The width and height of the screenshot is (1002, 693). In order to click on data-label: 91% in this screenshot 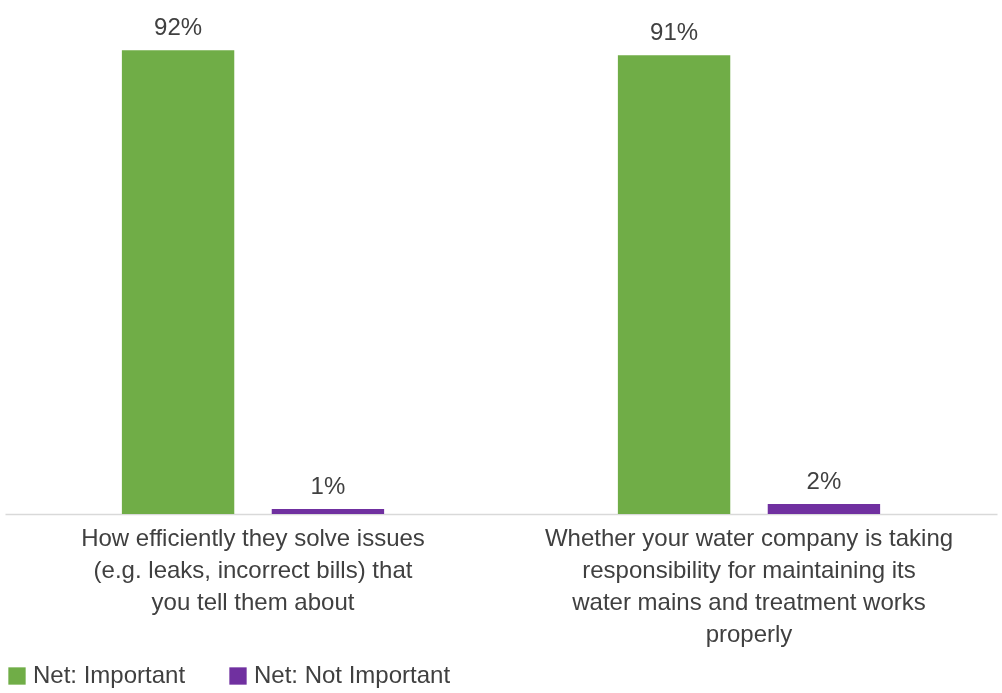, I will do `click(674, 32)`.